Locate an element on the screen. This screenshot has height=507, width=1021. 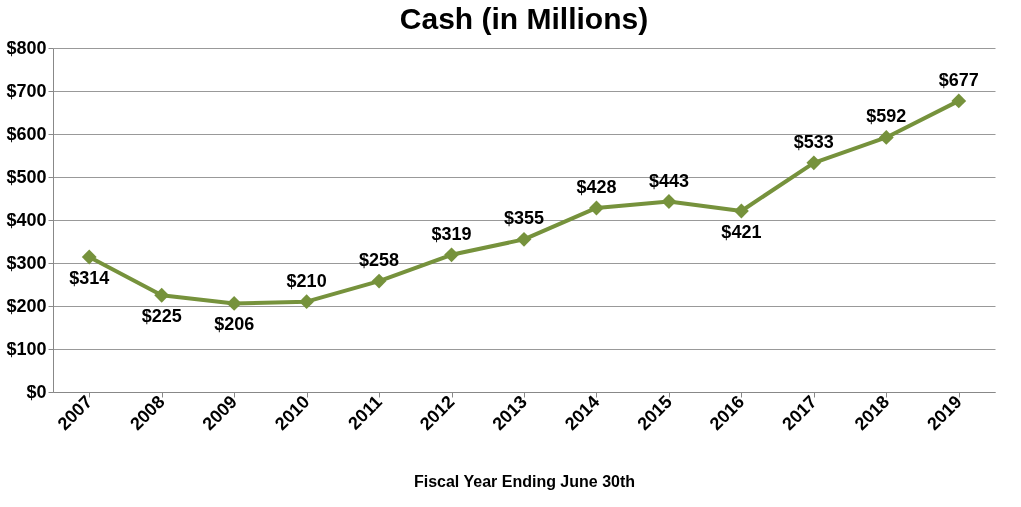
y-tick-label: $800 is located at coordinates (26, 47).